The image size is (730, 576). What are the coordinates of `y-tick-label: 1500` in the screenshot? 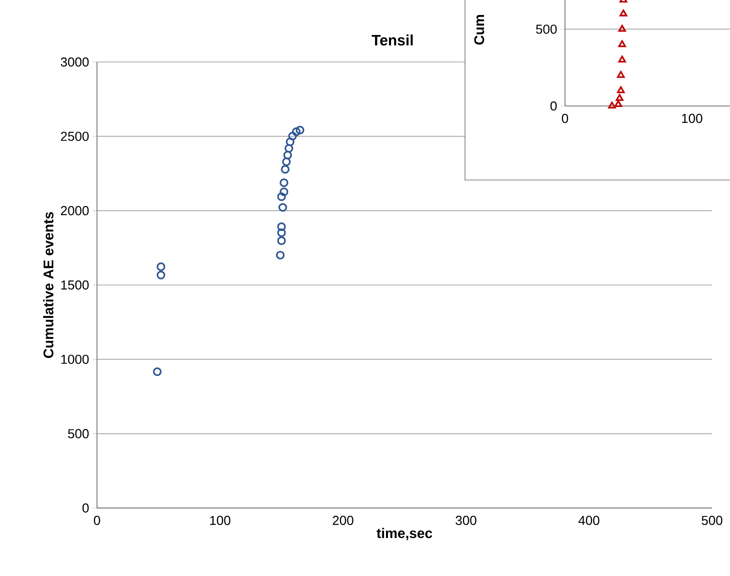 It's located at (75, 285).